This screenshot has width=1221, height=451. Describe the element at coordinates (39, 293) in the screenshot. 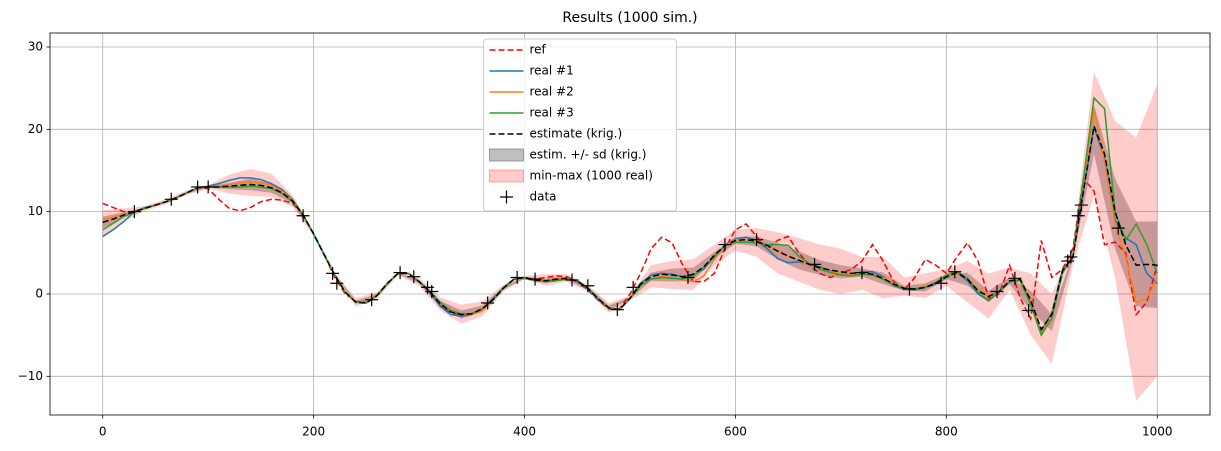

I see `y-tick-label: 0` at that location.